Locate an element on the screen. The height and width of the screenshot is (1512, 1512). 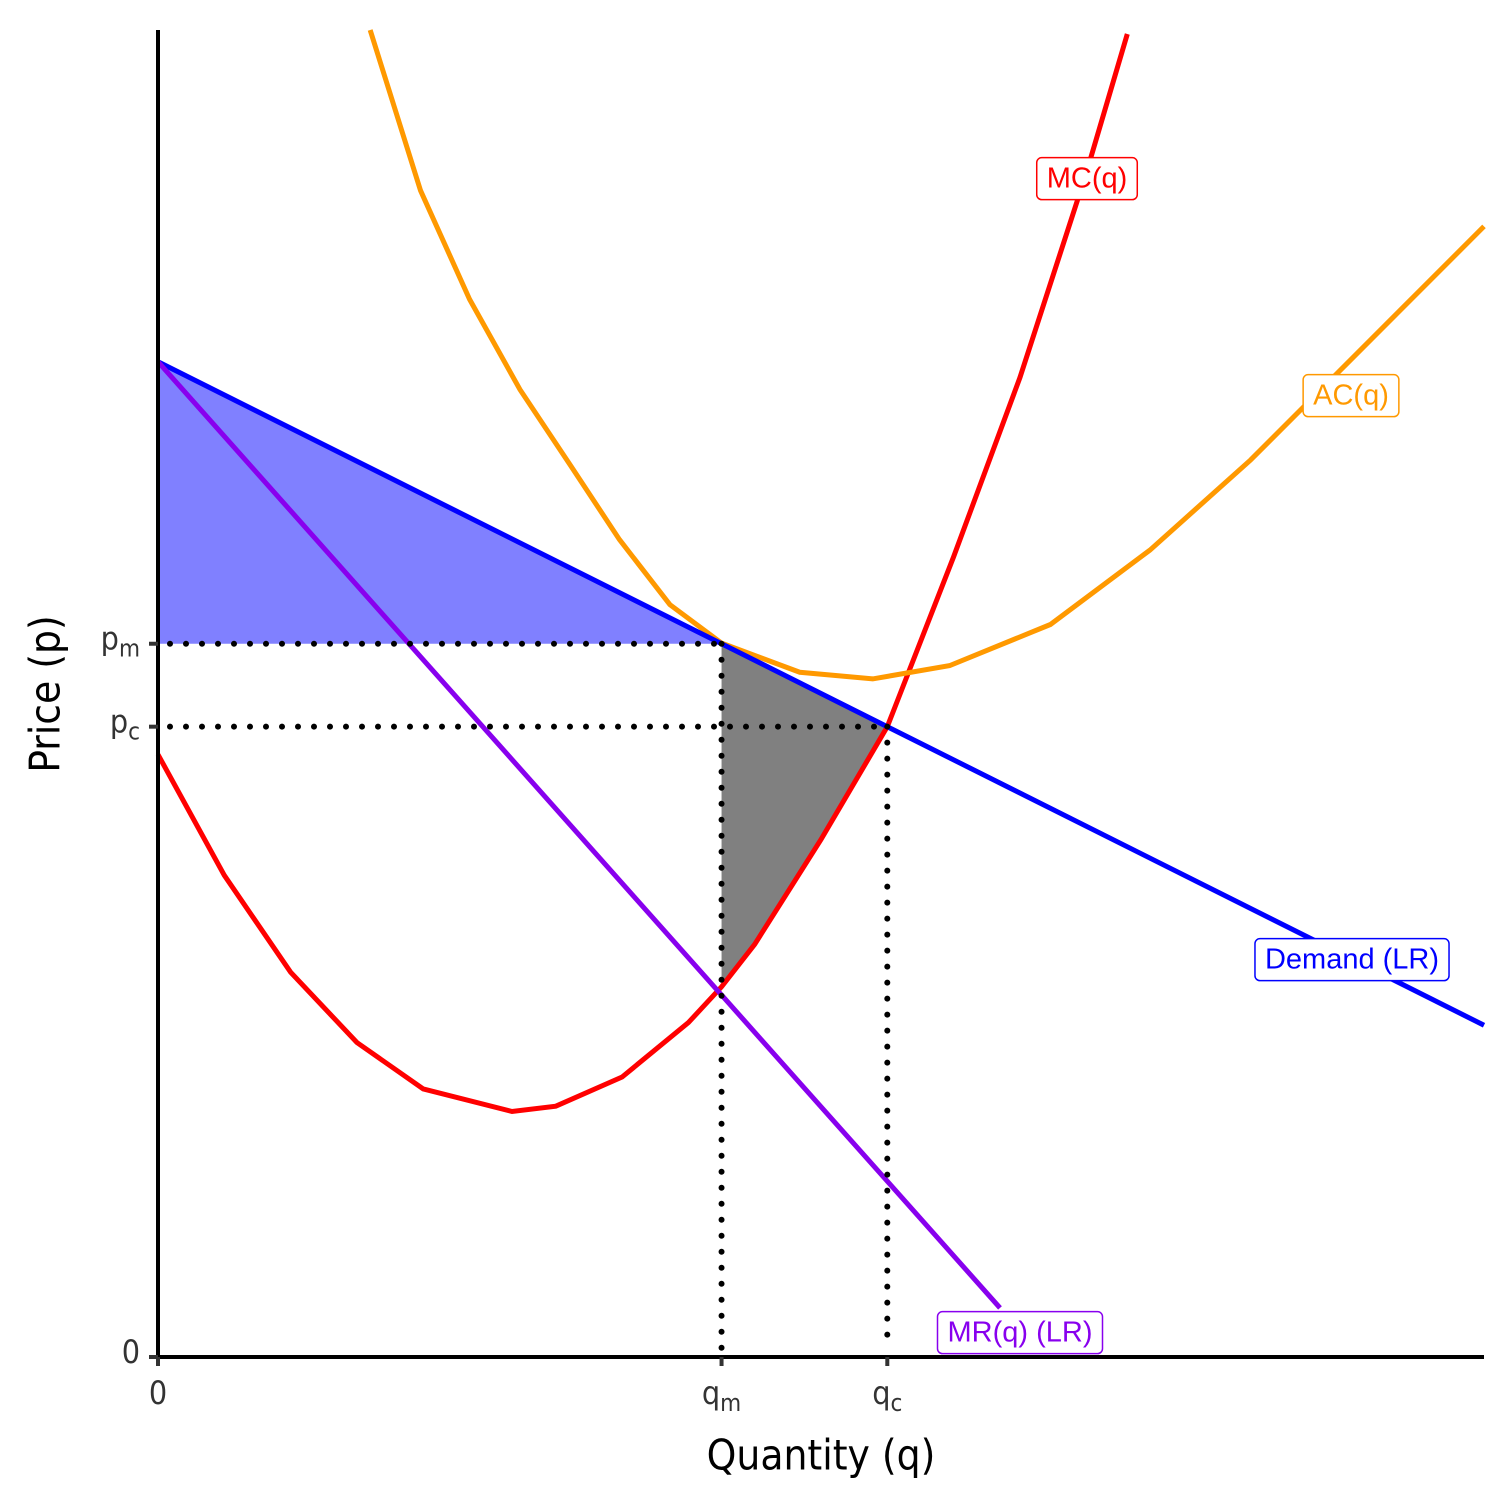
legend-label: Demand (LR) is located at coordinates (1352, 960).